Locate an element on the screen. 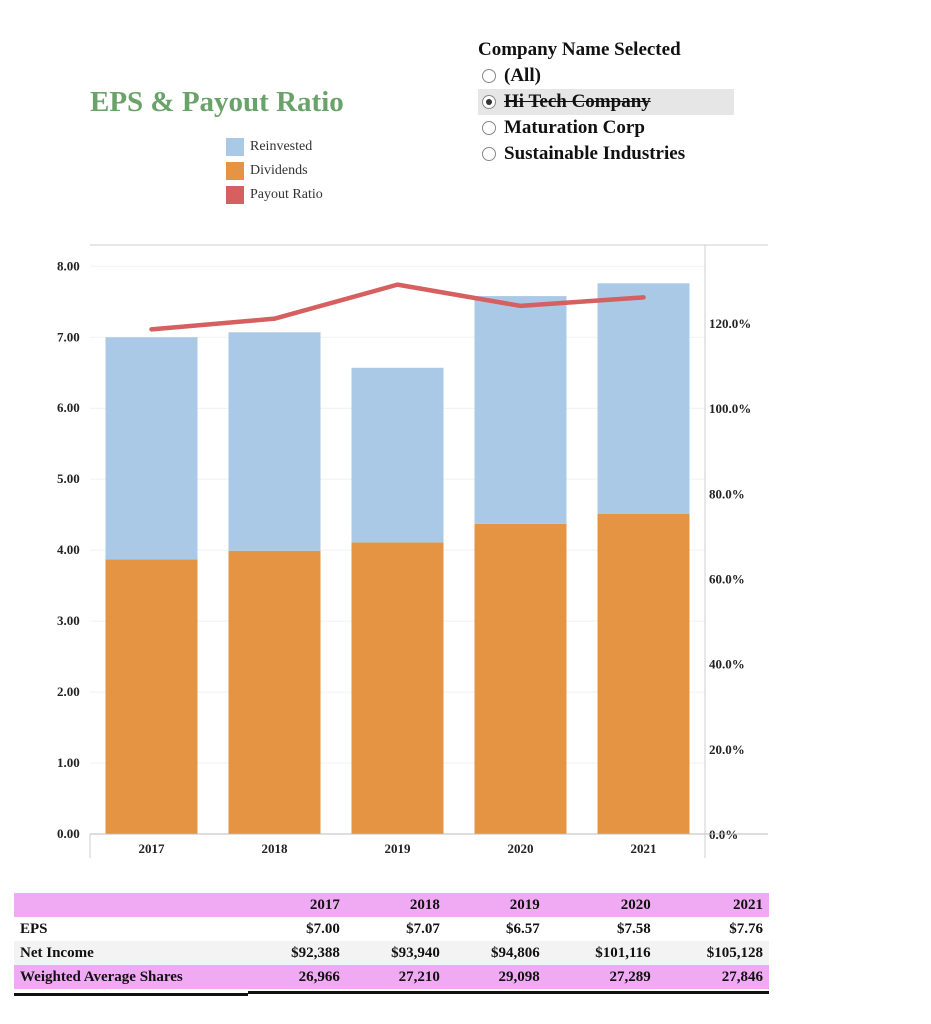 The image size is (931, 1024). table-header-row: 2017 2018 2019 2020 2021 is located at coordinates (391, 905).